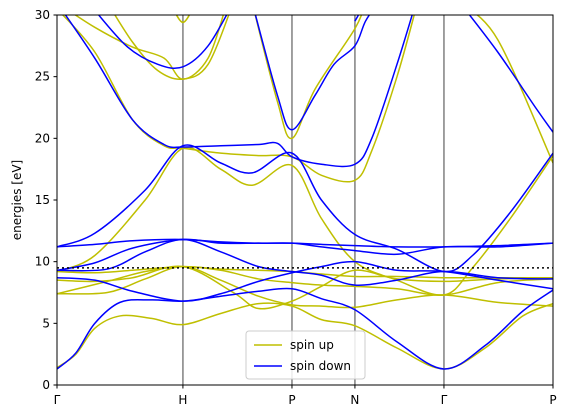  Describe the element at coordinates (17, 200) in the screenshot. I see `y-axis-label: energies [eV]` at that location.